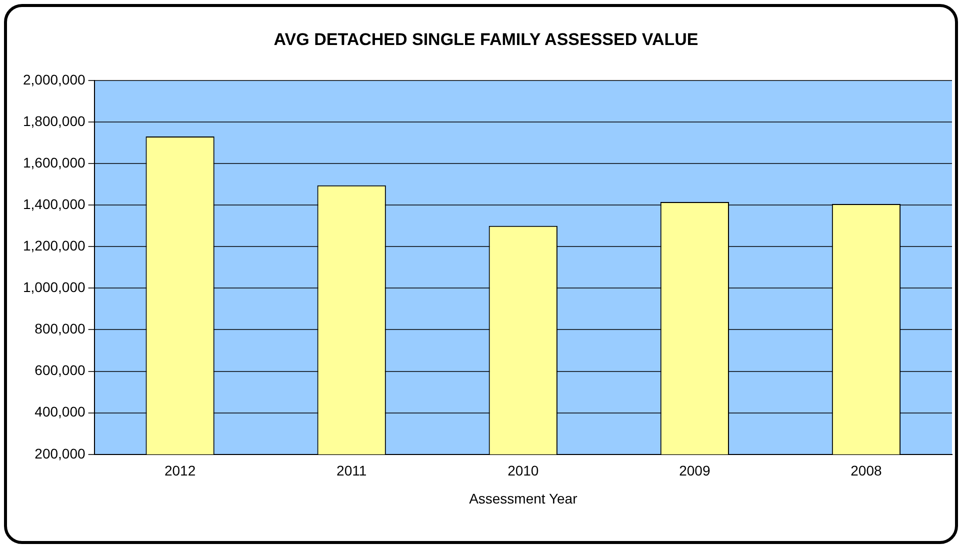  I want to click on x-tick-label: 2010, so click(523, 470).